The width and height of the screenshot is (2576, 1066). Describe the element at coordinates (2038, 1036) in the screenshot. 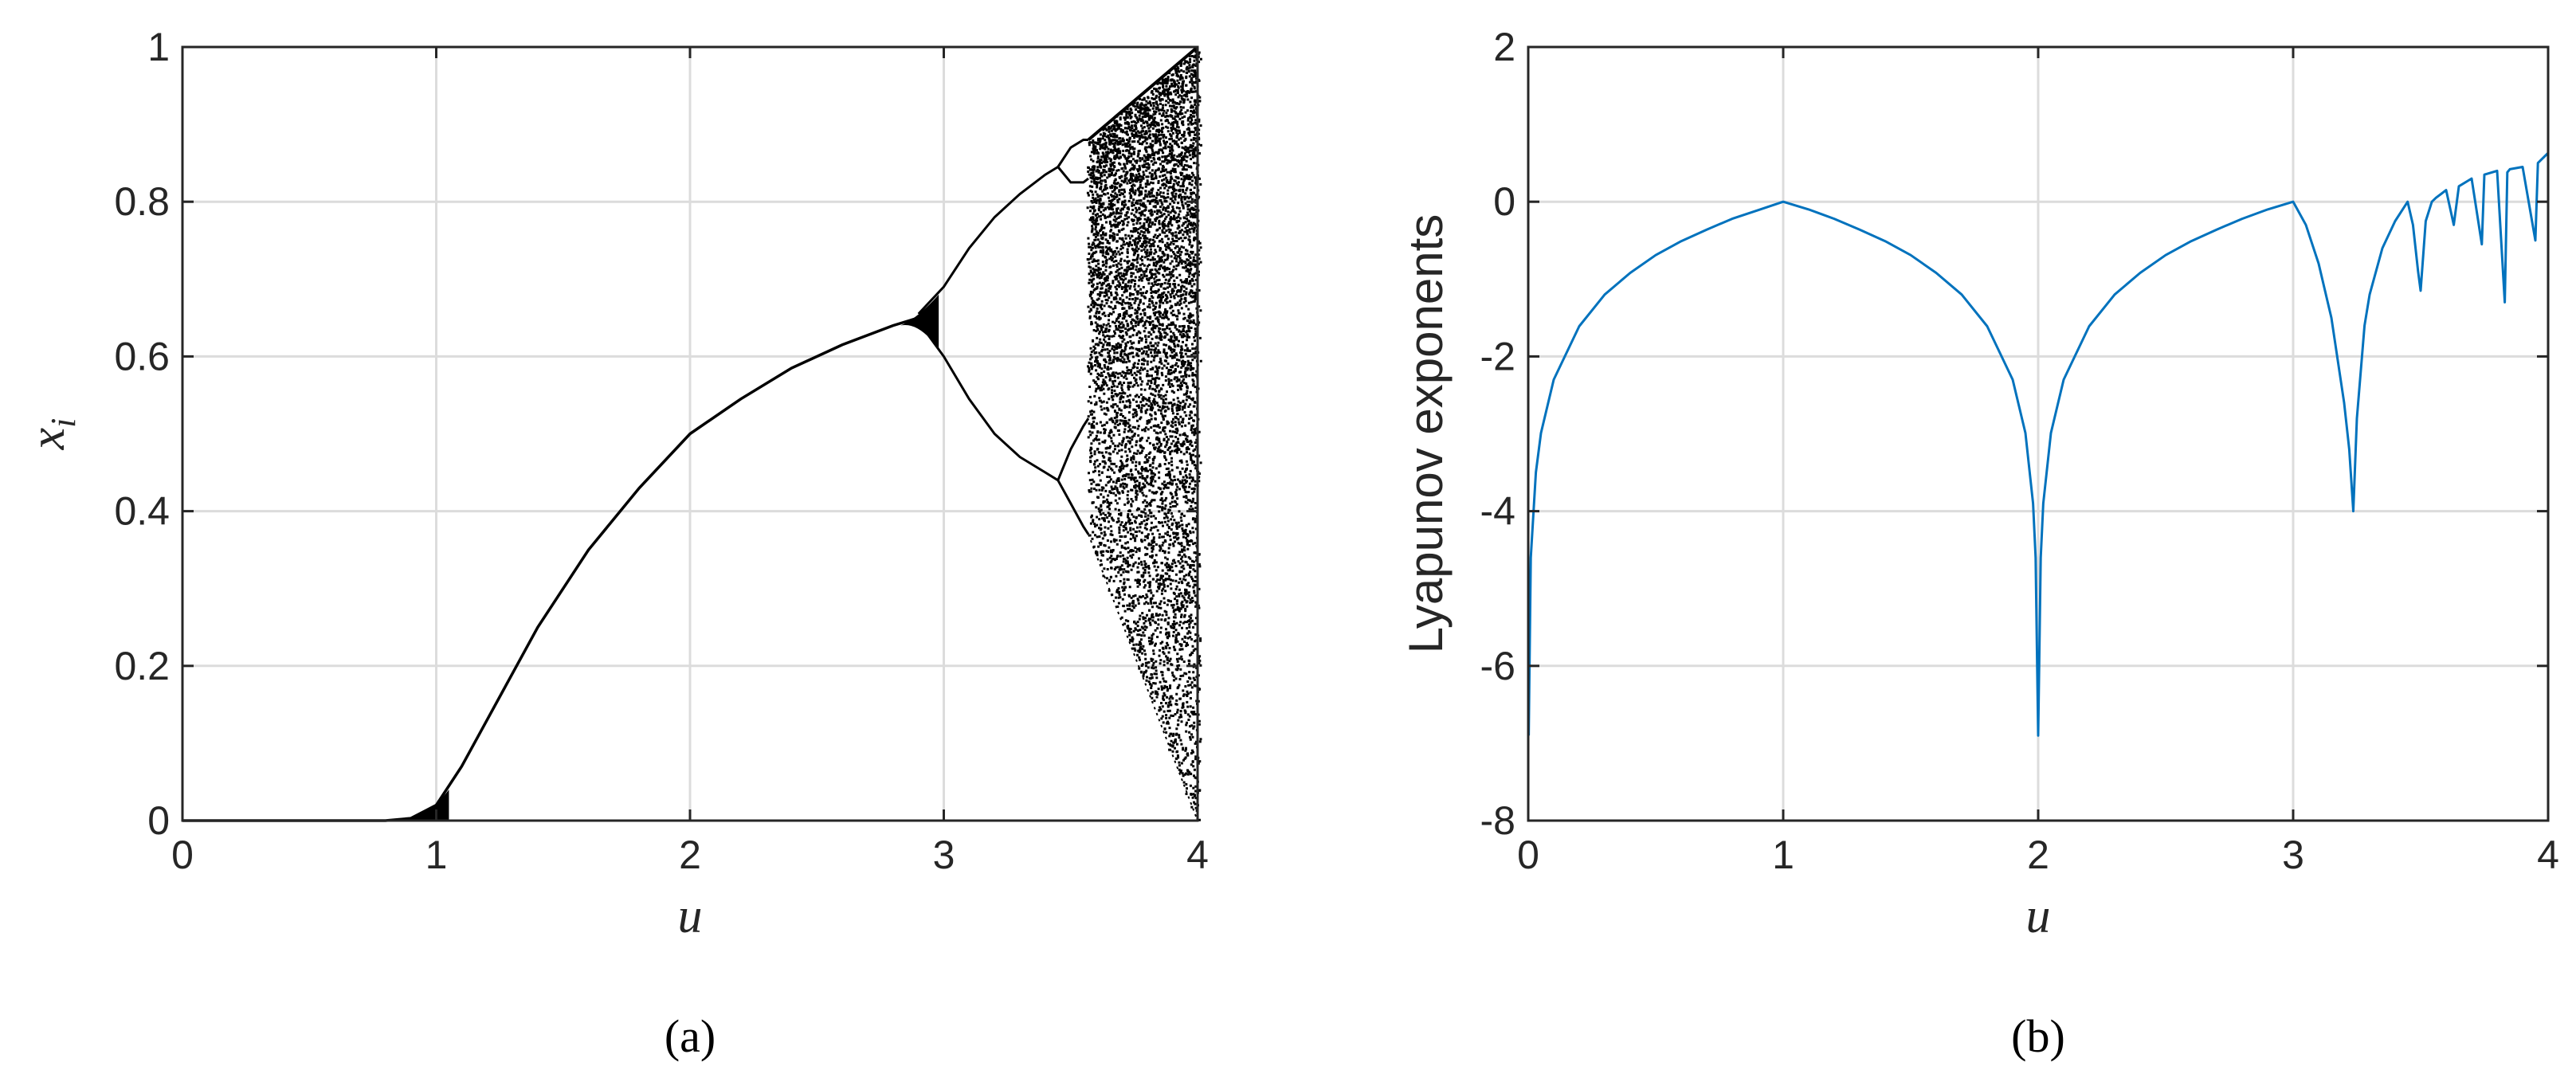

I see `lyapunov-caption: (b)` at that location.